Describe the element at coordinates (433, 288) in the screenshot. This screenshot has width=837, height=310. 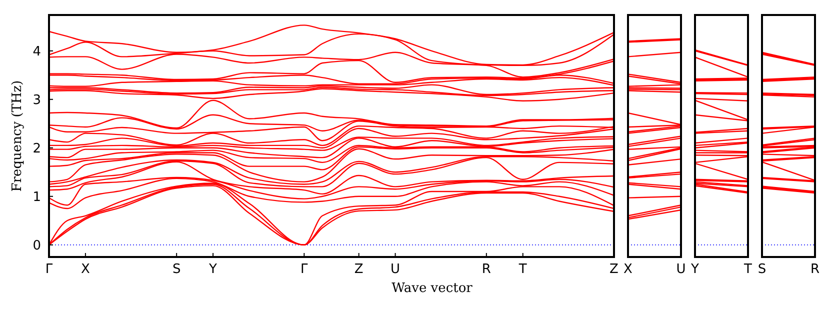
I see `x-axis-title: Wave vector` at that location.